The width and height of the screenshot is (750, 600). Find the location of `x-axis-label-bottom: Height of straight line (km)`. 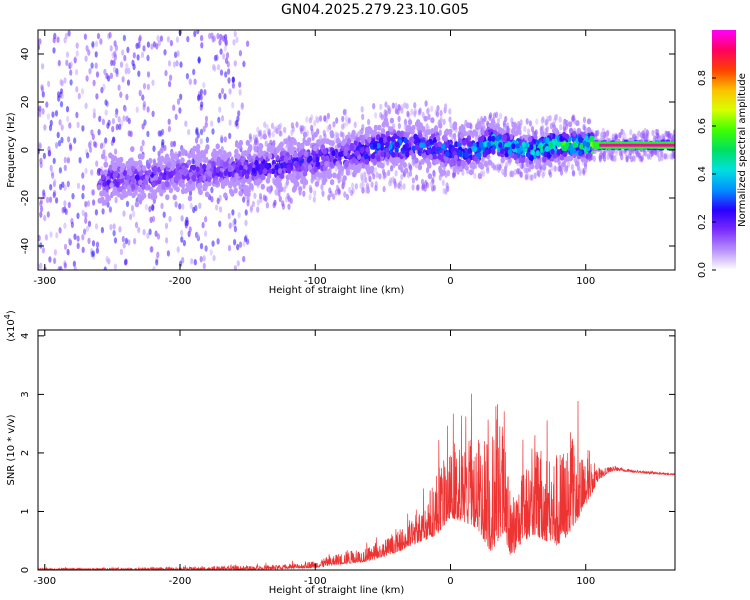

x-axis-label-bottom: Height of straight line (km) is located at coordinates (337, 590).